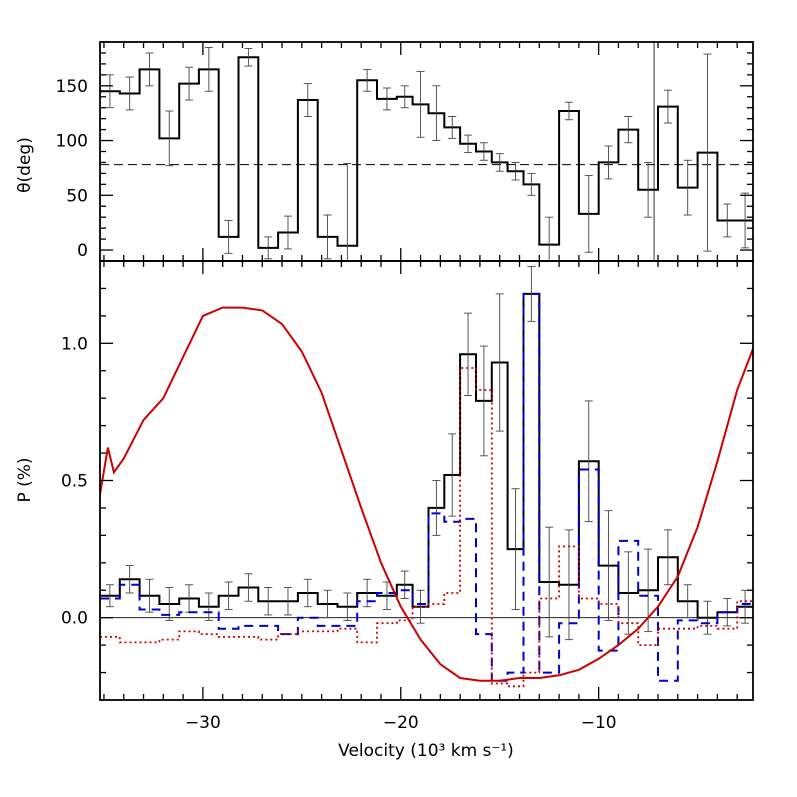 The image size is (797, 797). What do you see at coordinates (74, 344) in the screenshot?
I see `y-tick-label: 1.0` at bounding box center [74, 344].